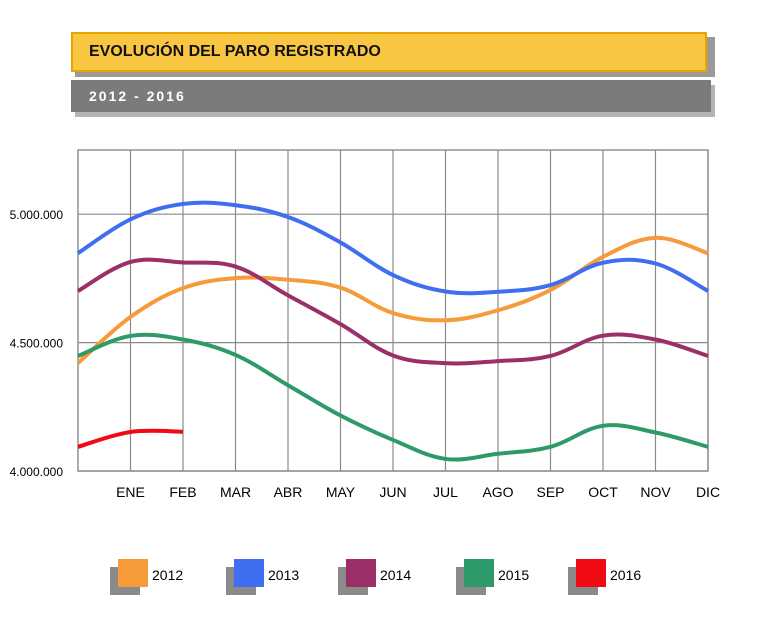 This screenshot has width=766, height=632. What do you see at coordinates (37, 215) in the screenshot?
I see `y-tick-label: 5.000.000` at bounding box center [37, 215].